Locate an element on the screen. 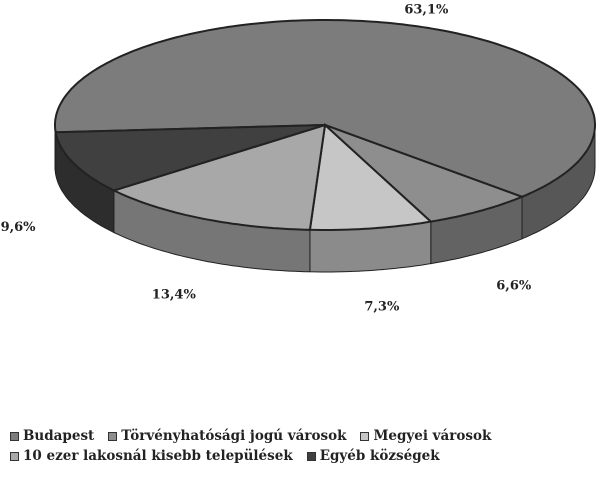 The height and width of the screenshot is (480, 610). data-label: 13,4% is located at coordinates (174, 294).